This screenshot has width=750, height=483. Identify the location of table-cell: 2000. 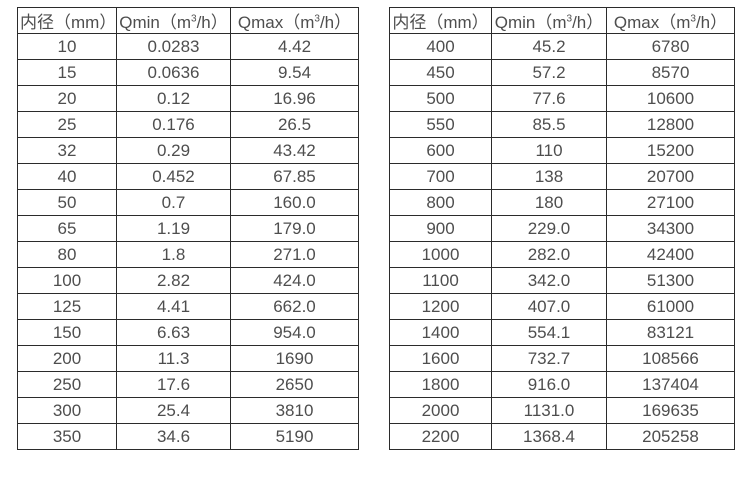
(440, 410).